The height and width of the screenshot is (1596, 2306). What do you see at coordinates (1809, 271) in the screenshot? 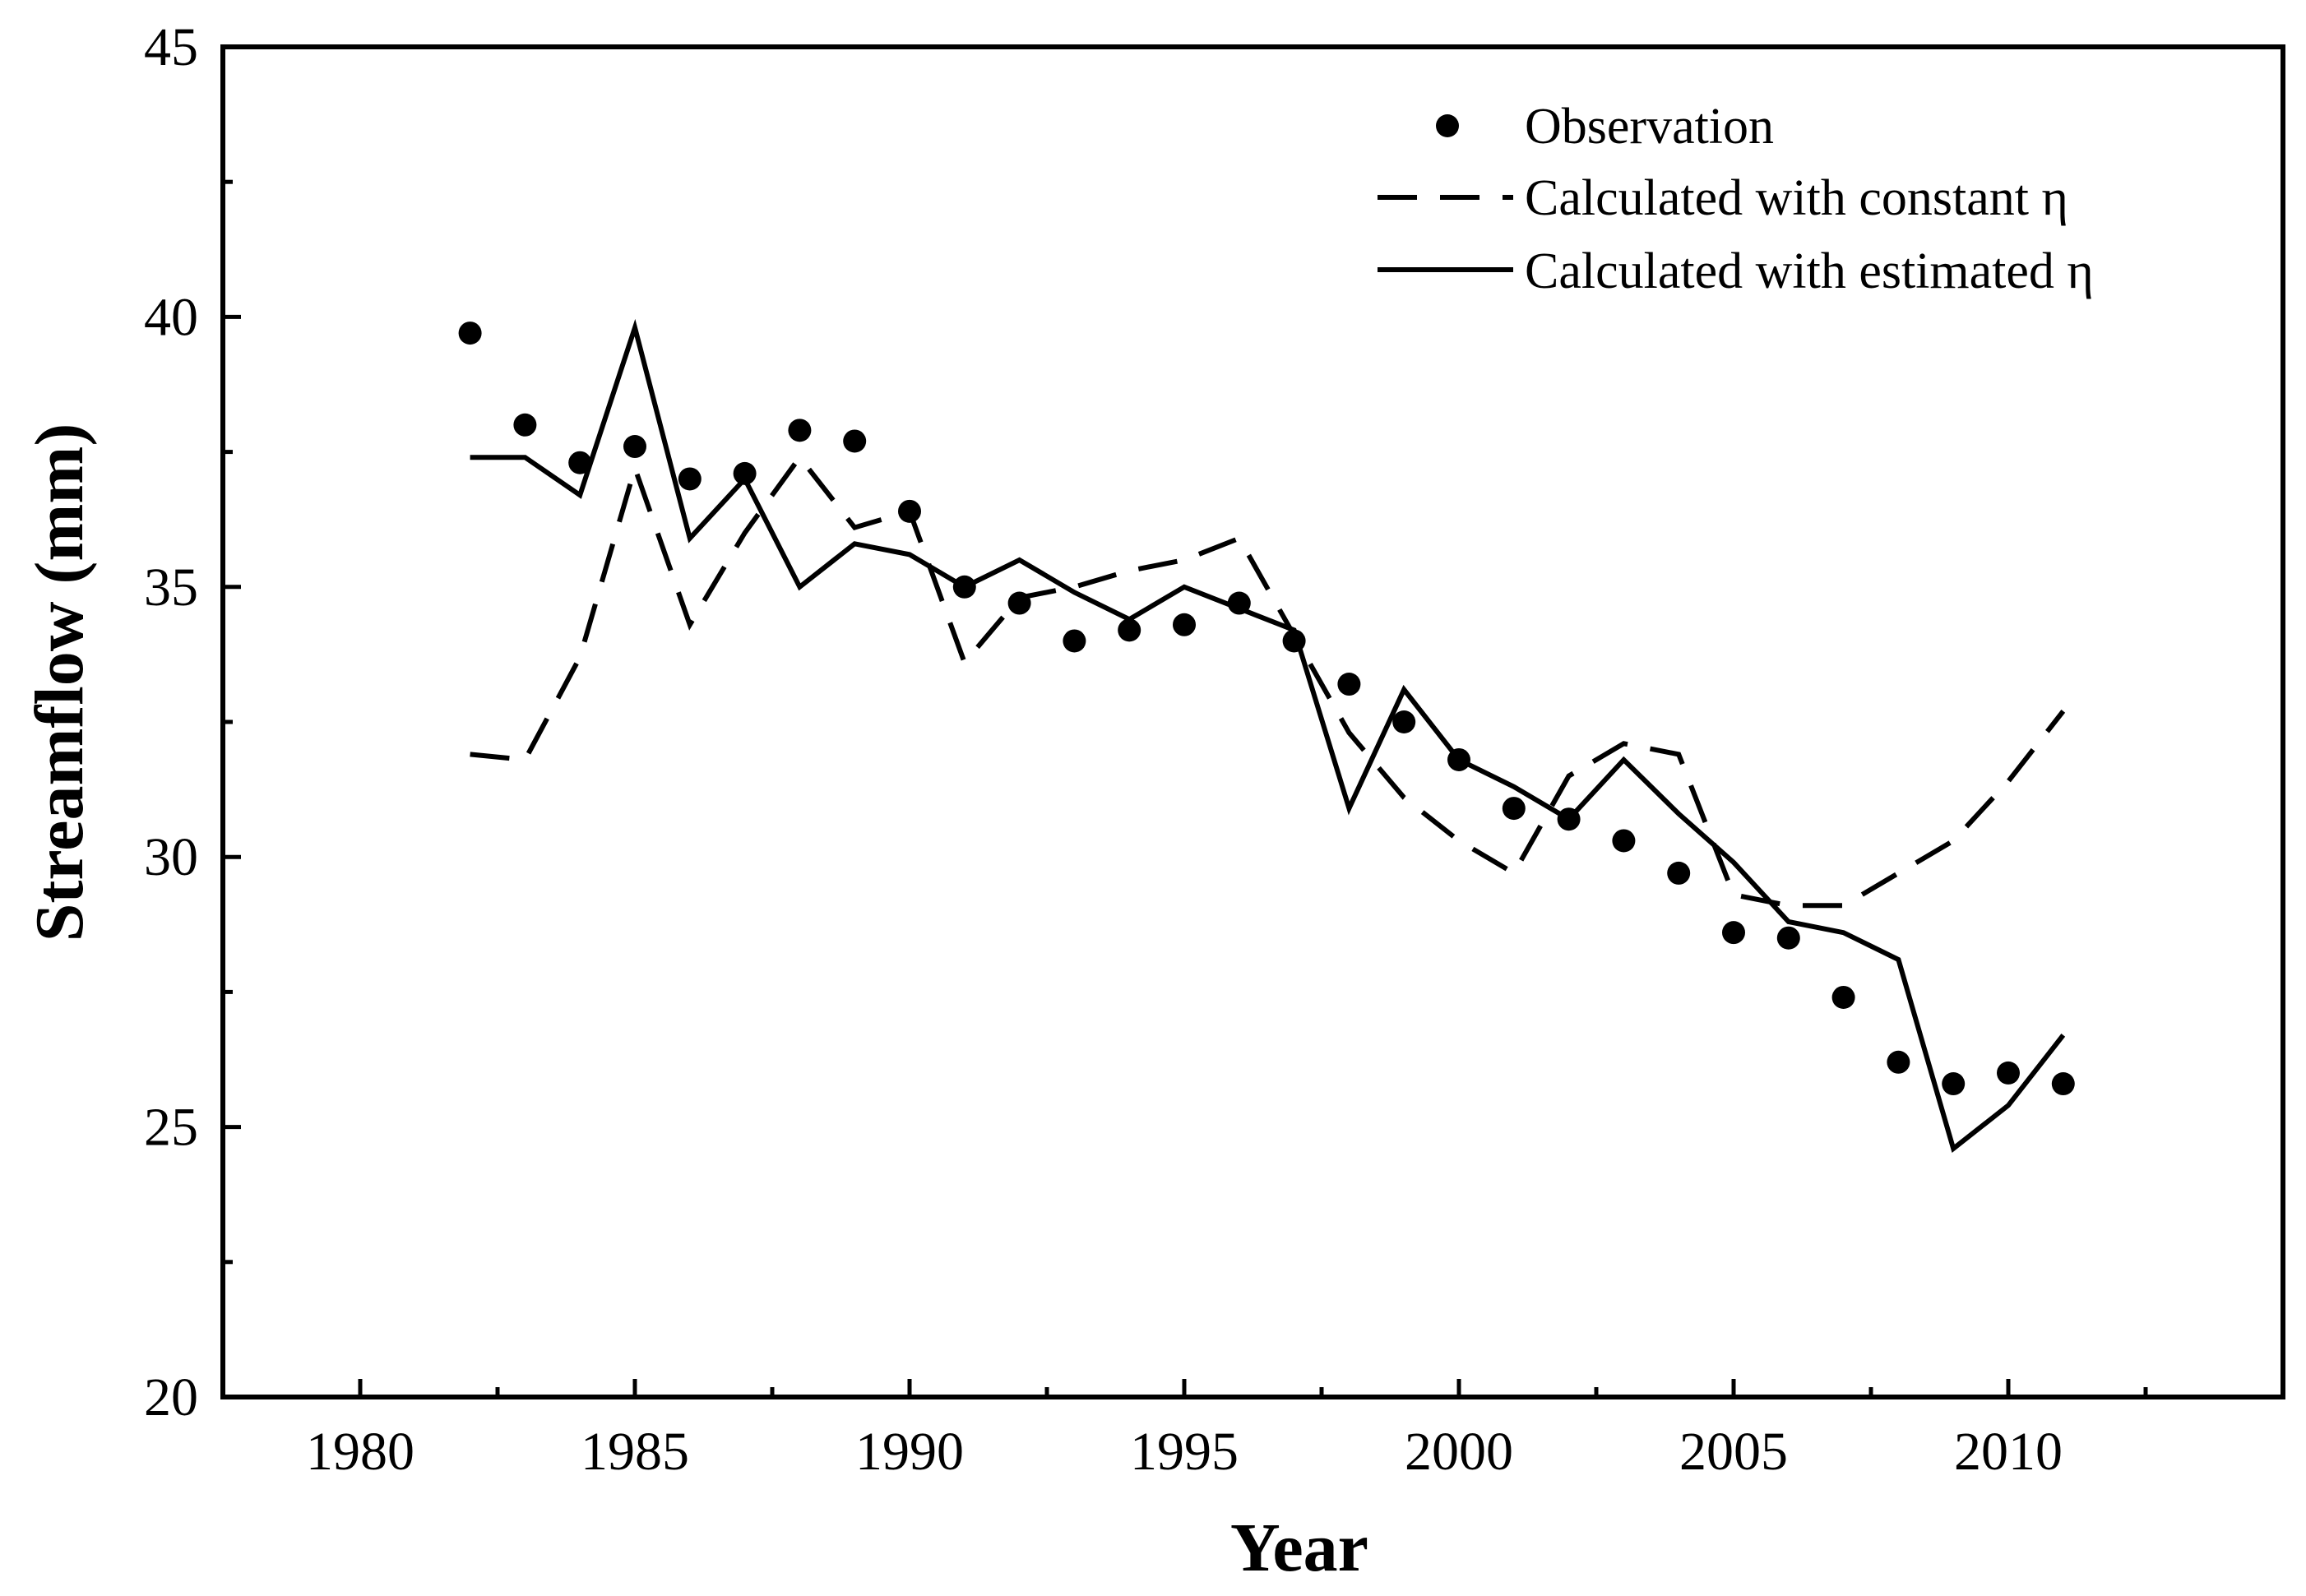
I see `legend-estimated-eta-label: Calculated with estimated η` at bounding box center [1809, 271].